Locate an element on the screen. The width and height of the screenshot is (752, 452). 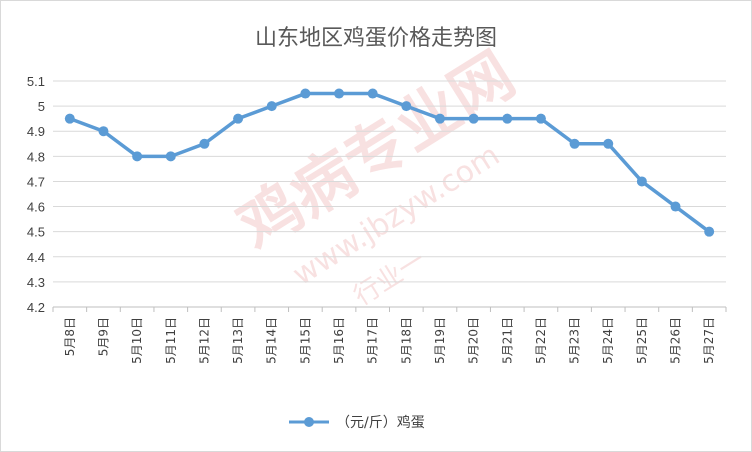
x-tick-label: 5月8日 is located at coordinates (70, 336).